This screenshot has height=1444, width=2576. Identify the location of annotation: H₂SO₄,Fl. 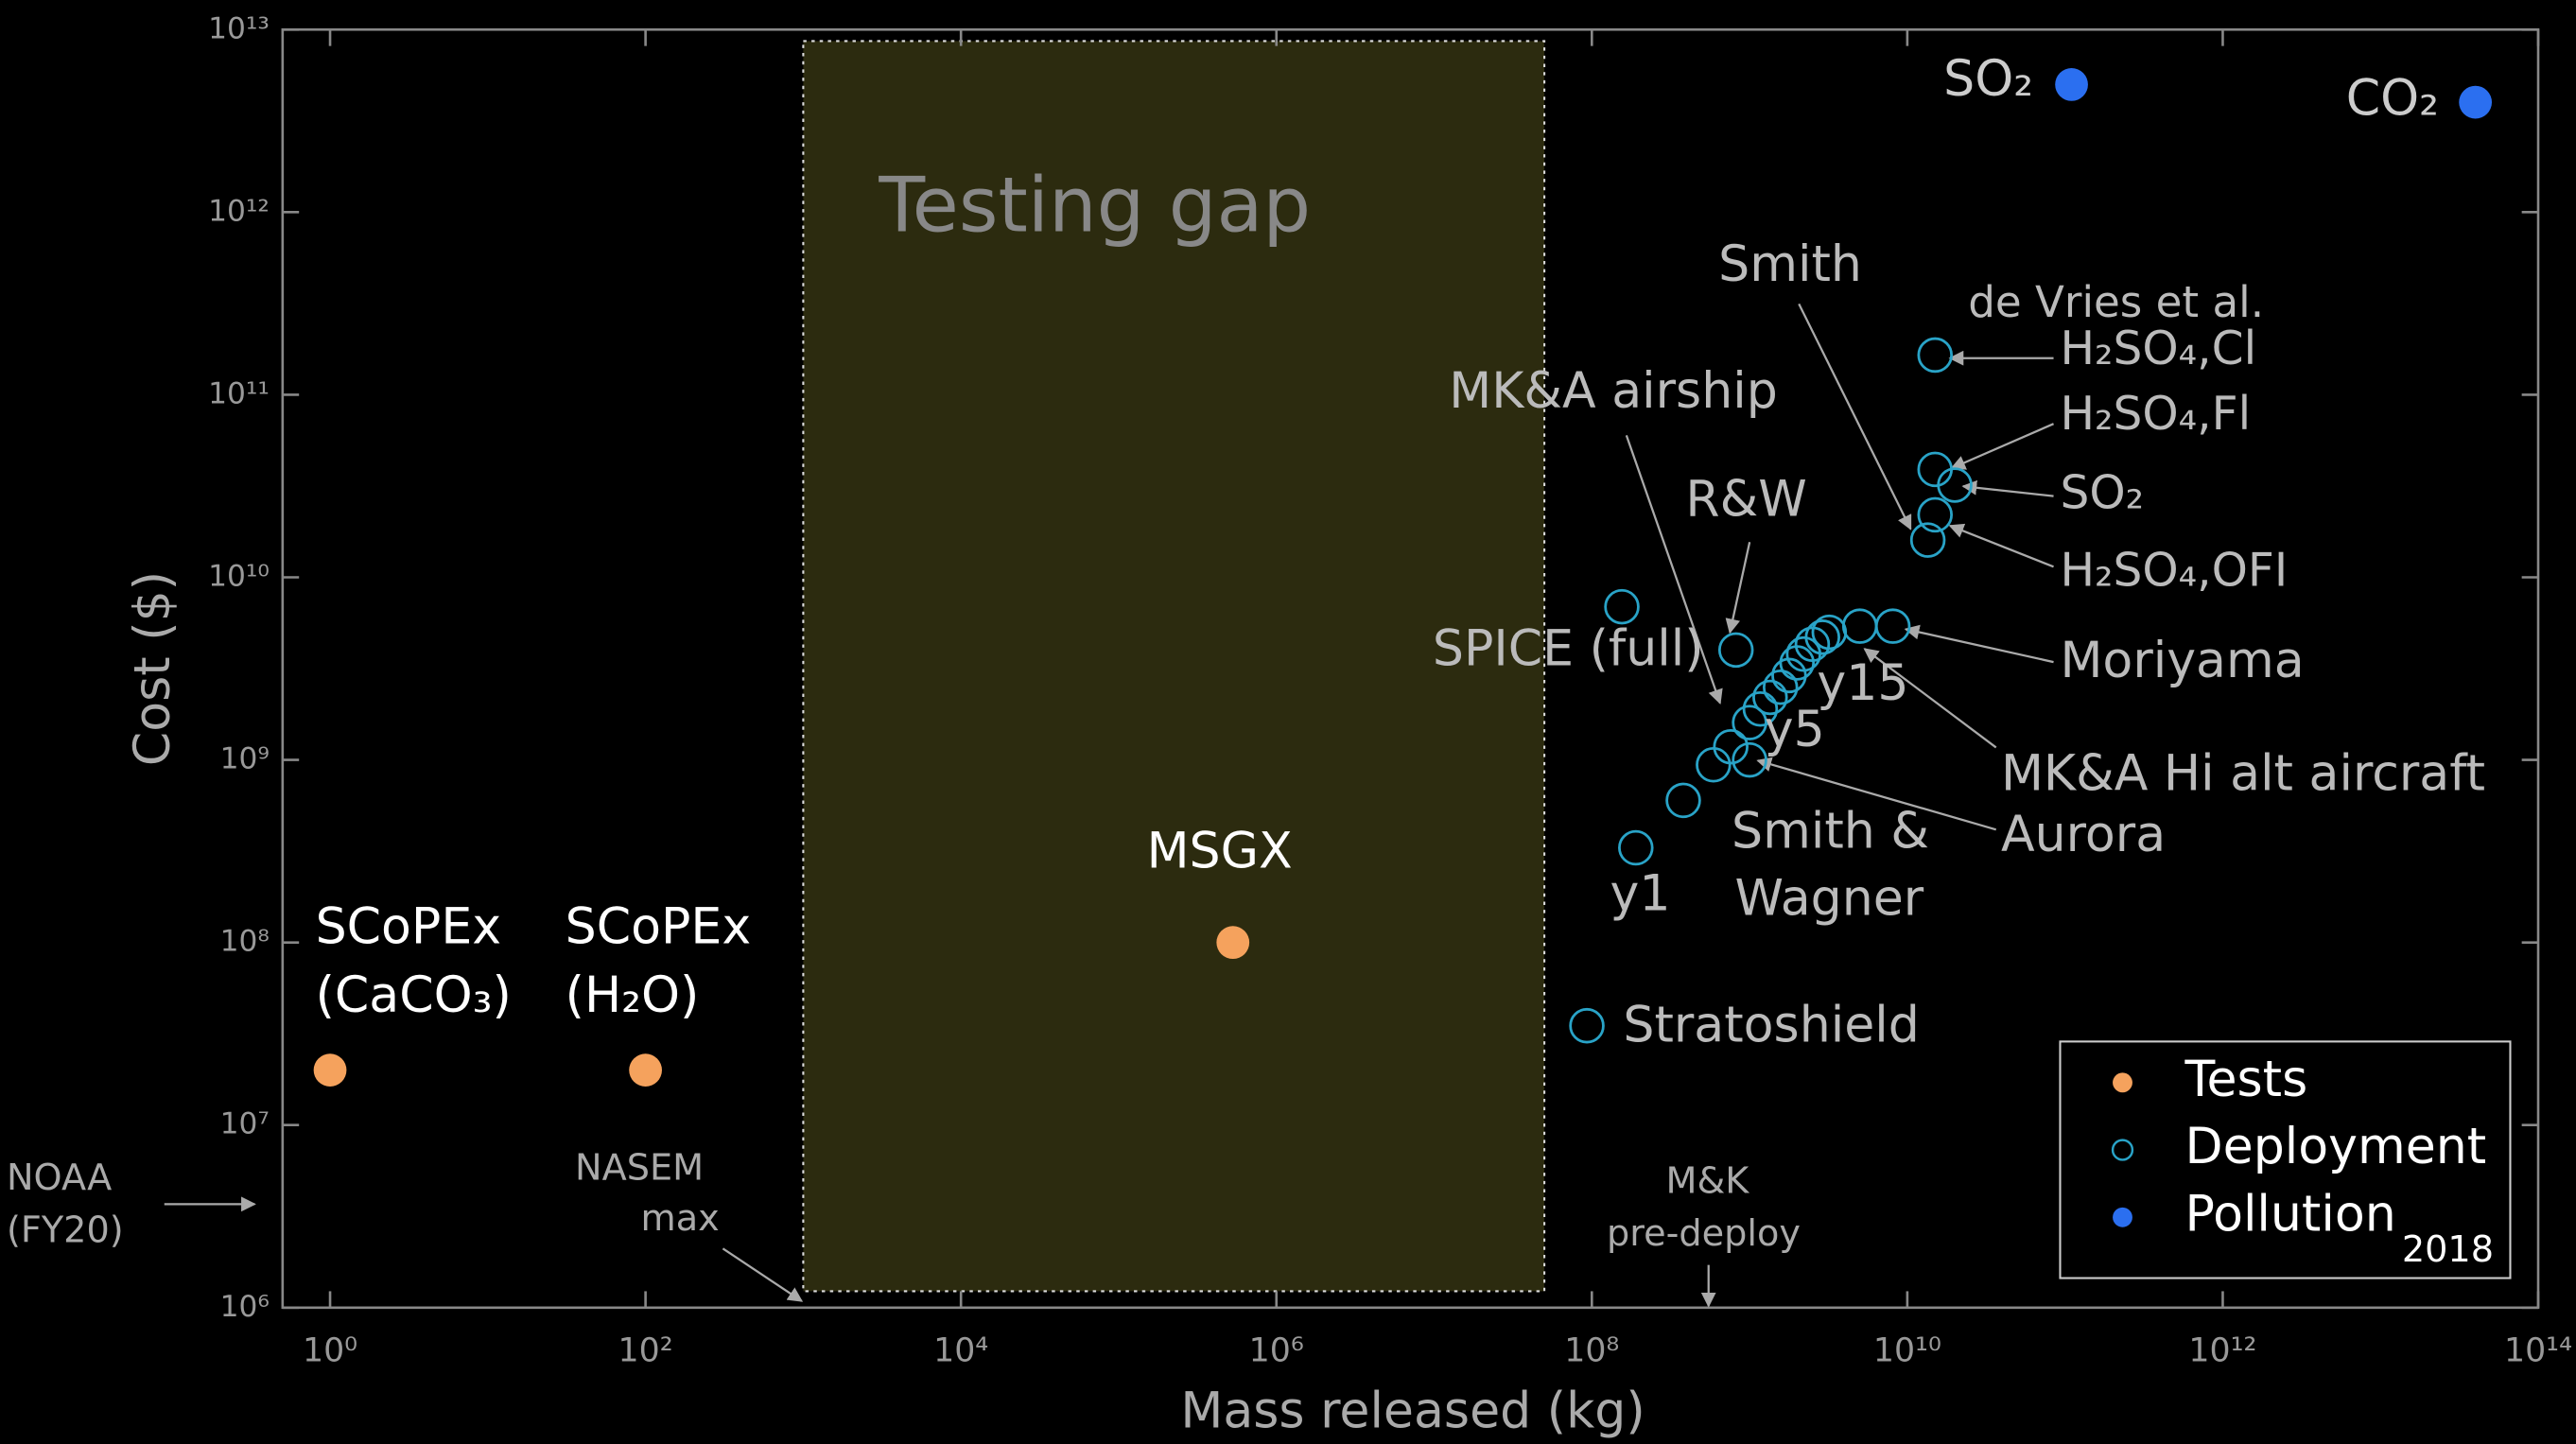
(2155, 414).